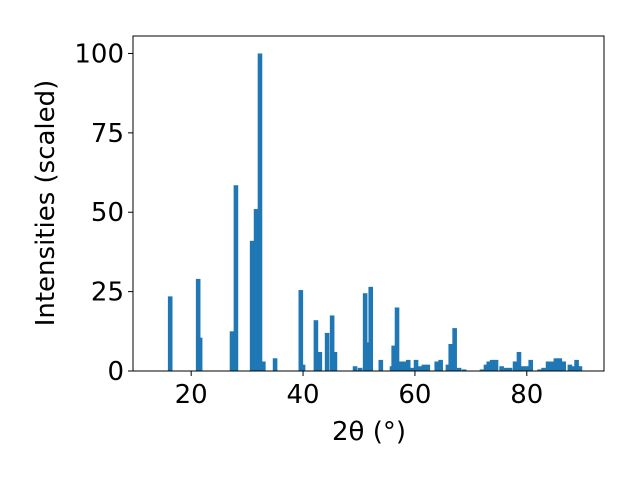  I want to click on y-tick-label: 75, so click(107, 134).